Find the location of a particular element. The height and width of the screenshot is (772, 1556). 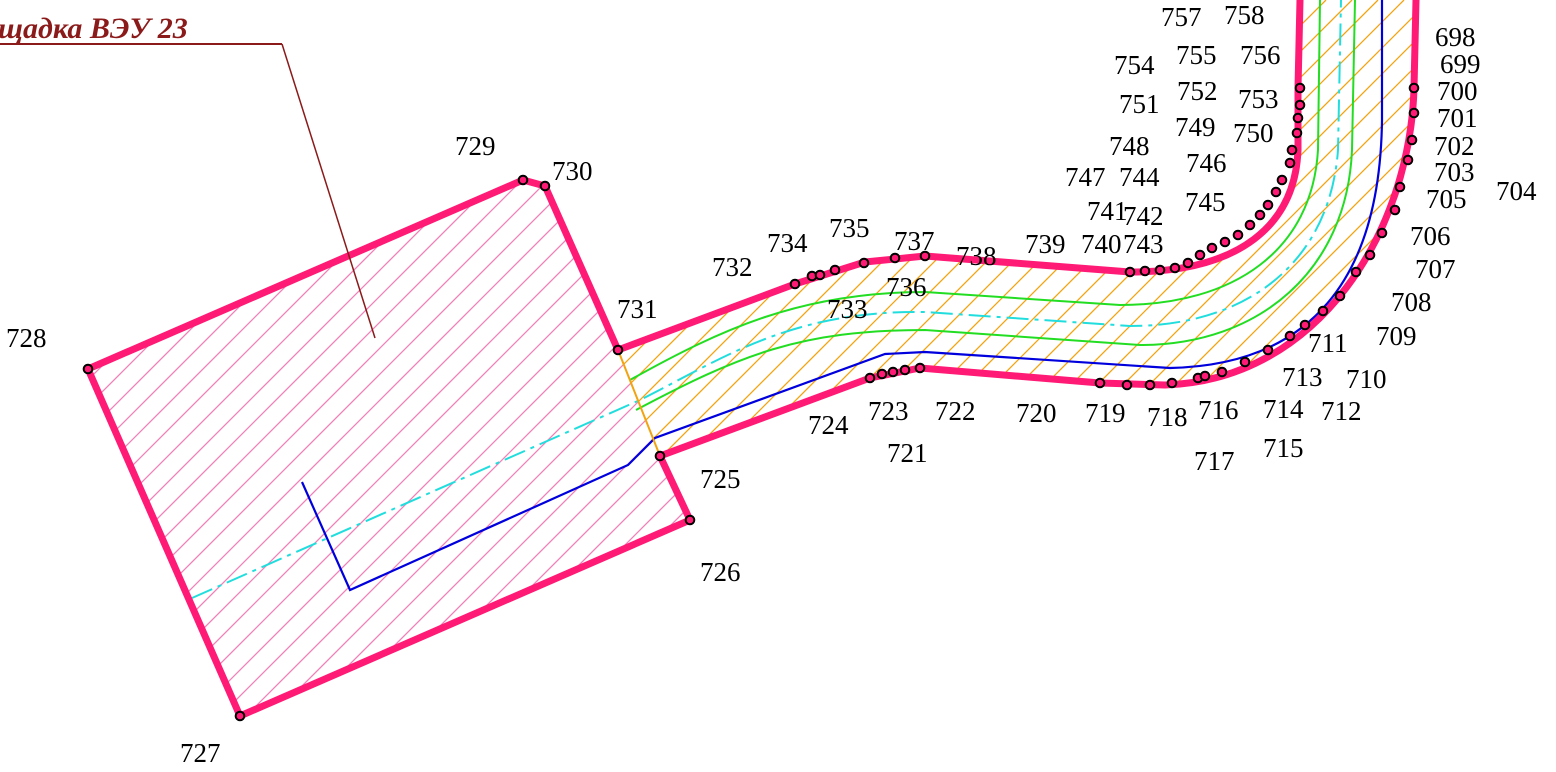

point-label: 758 is located at coordinates (1244, 15).